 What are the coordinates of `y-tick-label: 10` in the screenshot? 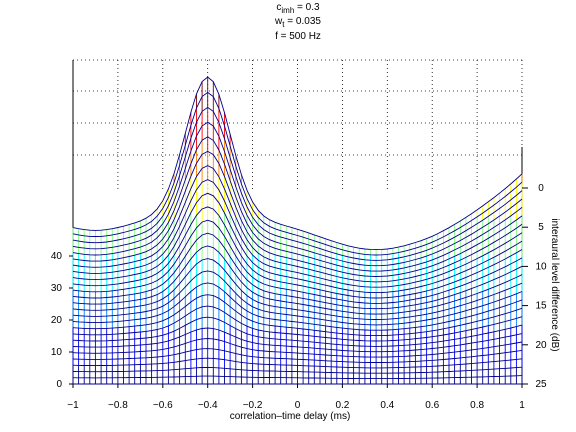 It's located at (541, 266).